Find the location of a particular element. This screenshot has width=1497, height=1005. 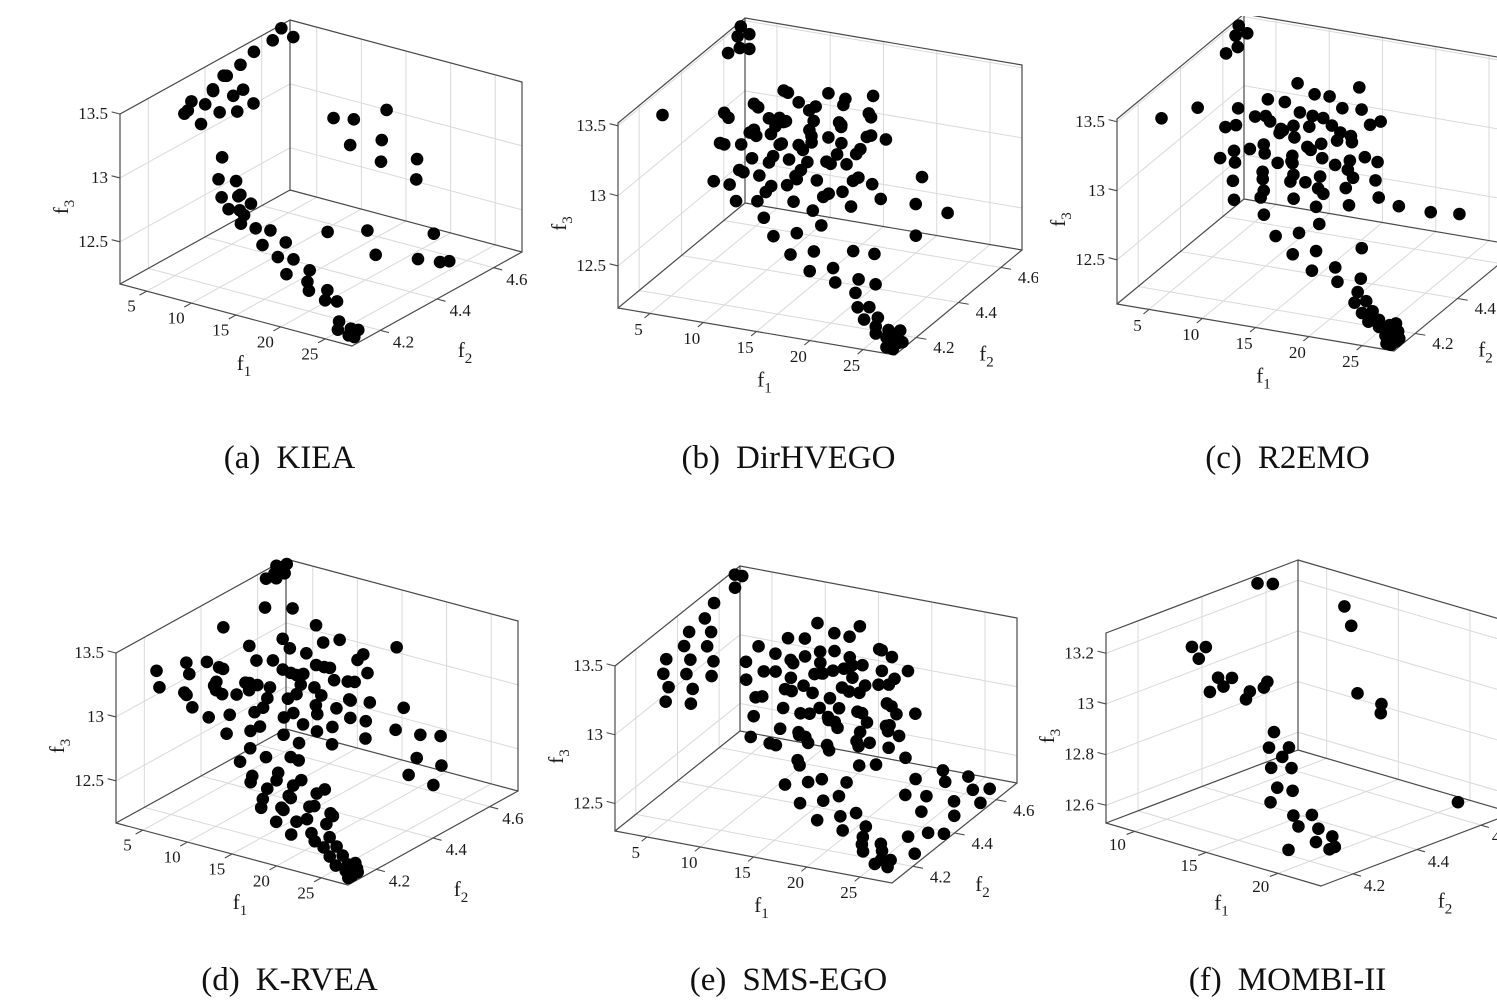

caption-r2emo: (c) R2EMO is located at coordinates (1267, 458).